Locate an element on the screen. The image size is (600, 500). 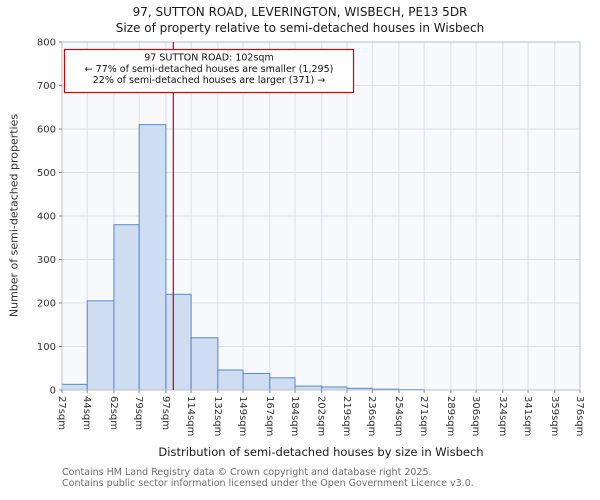
x-tick-label: 289sqm is located at coordinates (450, 416).